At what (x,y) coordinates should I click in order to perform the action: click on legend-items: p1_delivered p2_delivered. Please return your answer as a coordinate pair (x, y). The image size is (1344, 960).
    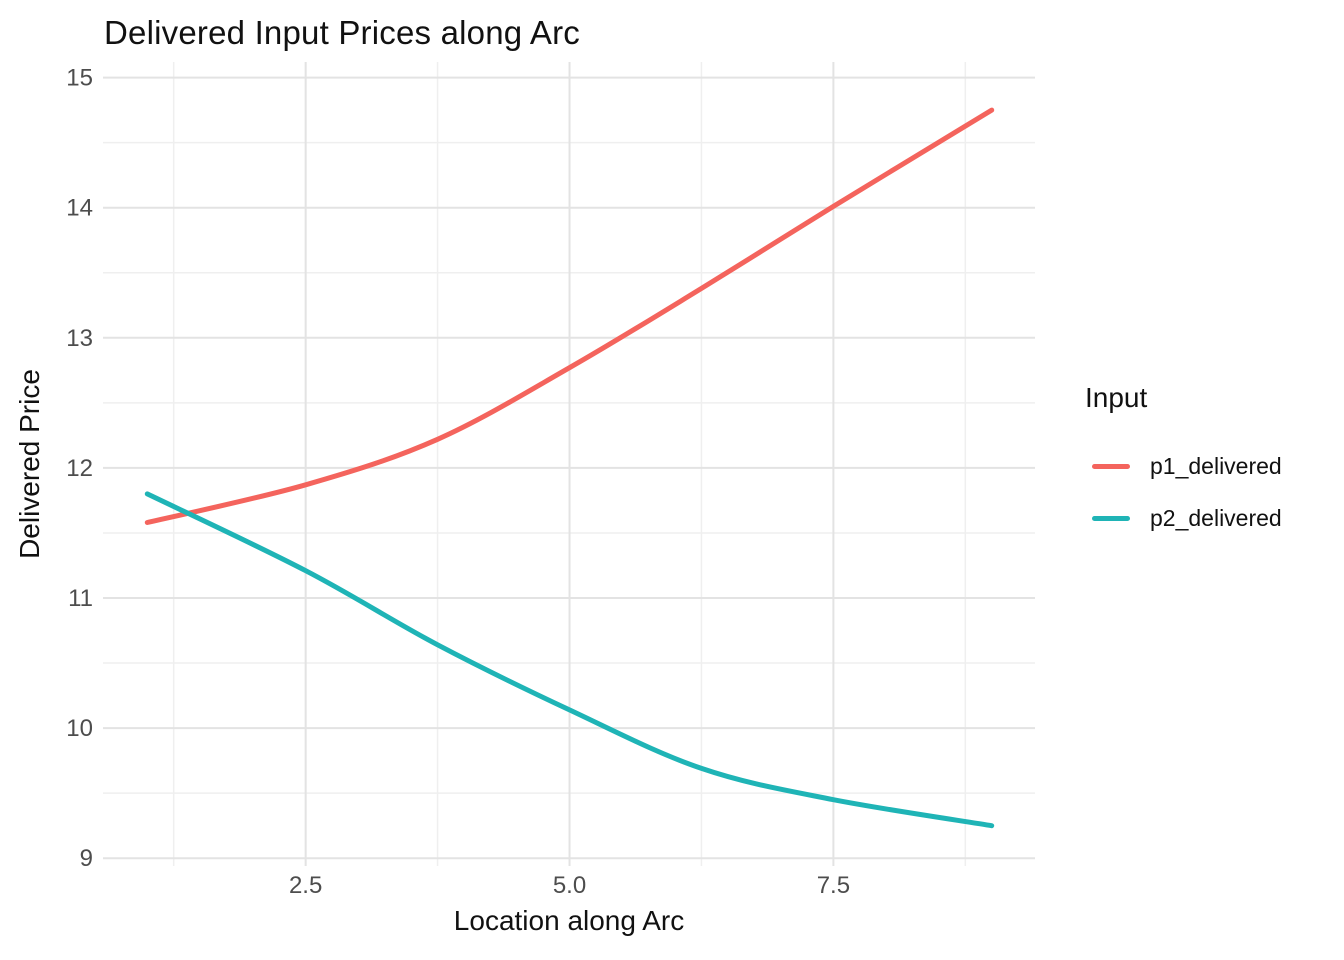
    Looking at the image, I should click on (1183, 492).